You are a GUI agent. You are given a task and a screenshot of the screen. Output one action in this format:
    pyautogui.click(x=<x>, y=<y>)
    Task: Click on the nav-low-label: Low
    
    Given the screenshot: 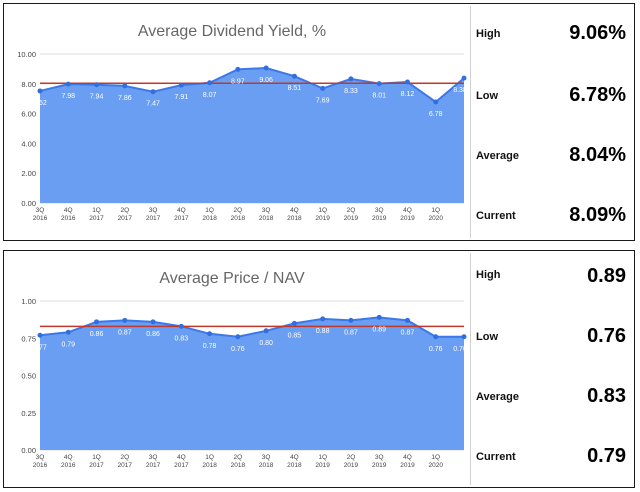 What is the action you would take?
    pyautogui.click(x=487, y=337)
    